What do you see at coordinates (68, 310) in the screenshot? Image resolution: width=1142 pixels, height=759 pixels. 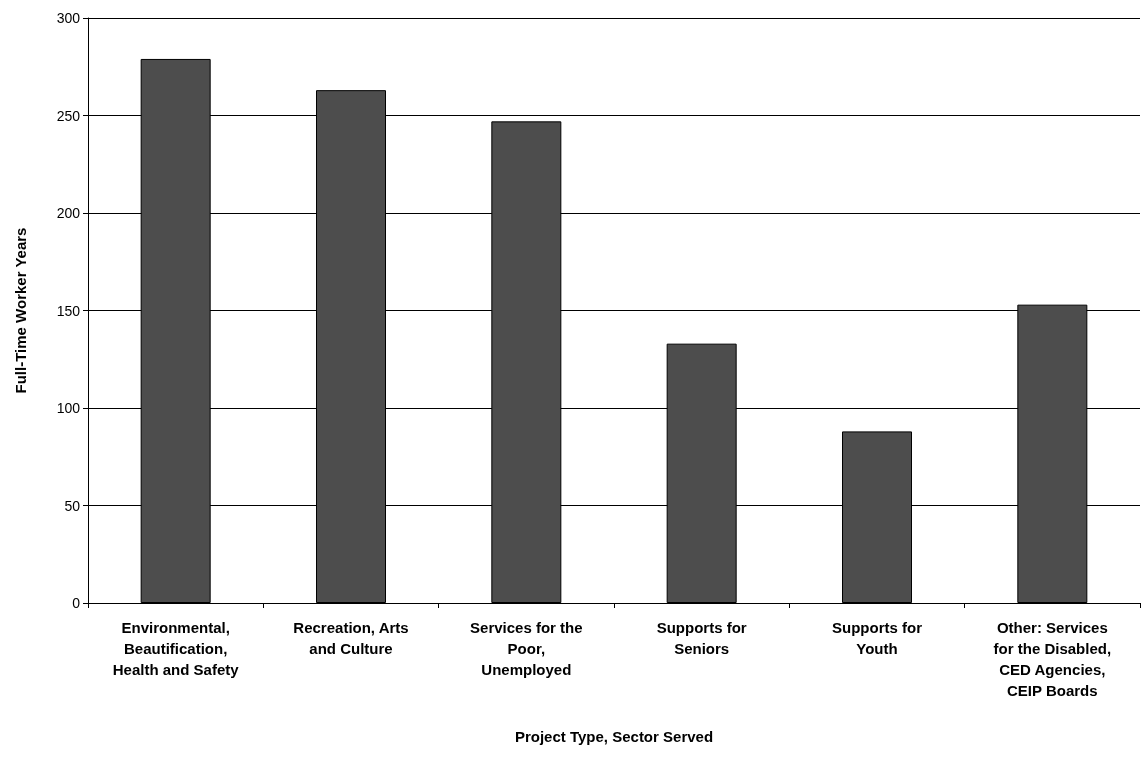 I see `y-tick-label: 150` at bounding box center [68, 310].